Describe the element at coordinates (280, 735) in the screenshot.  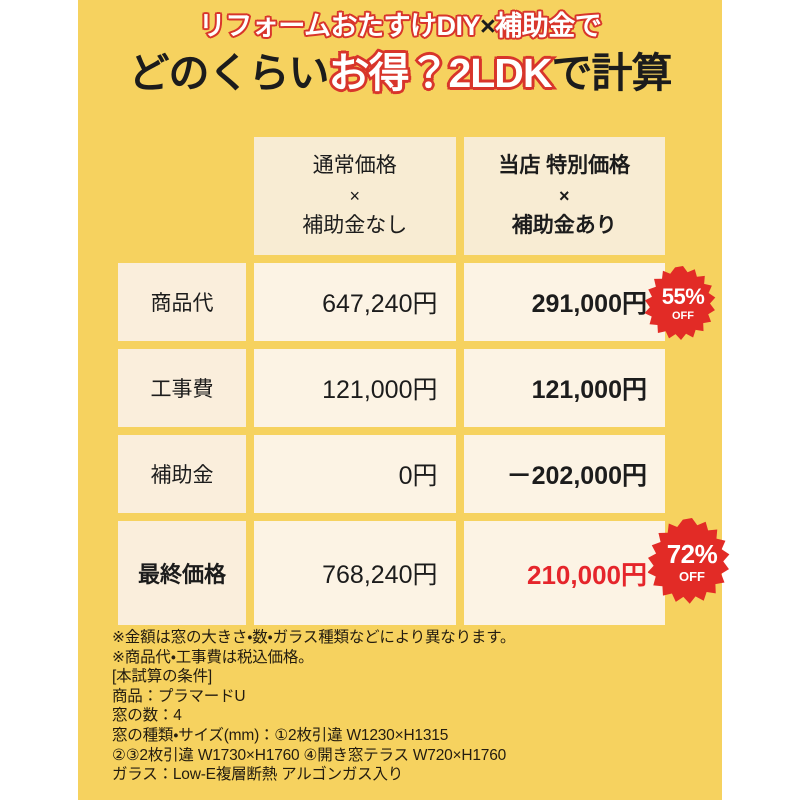
I see `footnote-line-6: 窓の種類・サイズ(mm)：①2枚引違 W1230×H1315` at that location.